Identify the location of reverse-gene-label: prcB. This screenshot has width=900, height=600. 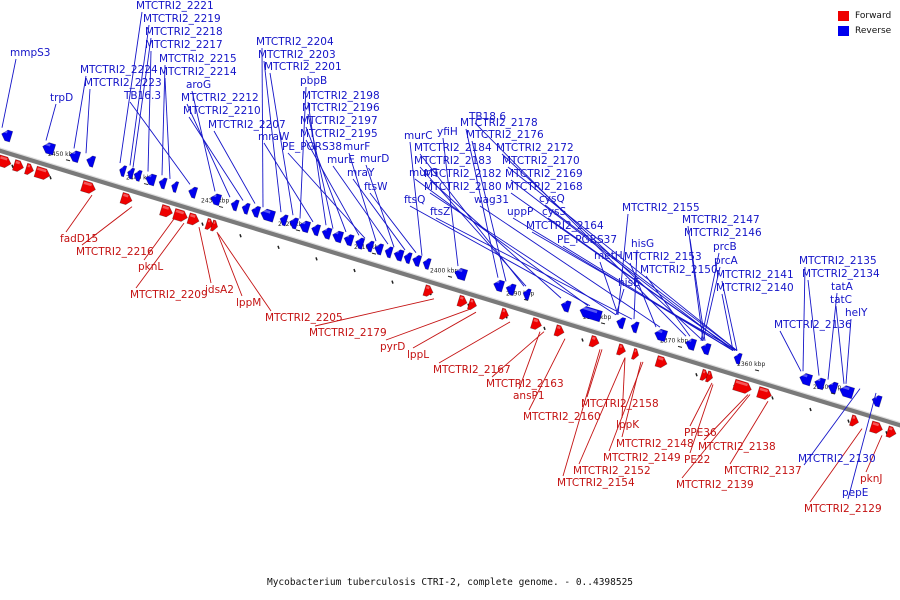
(725, 247).